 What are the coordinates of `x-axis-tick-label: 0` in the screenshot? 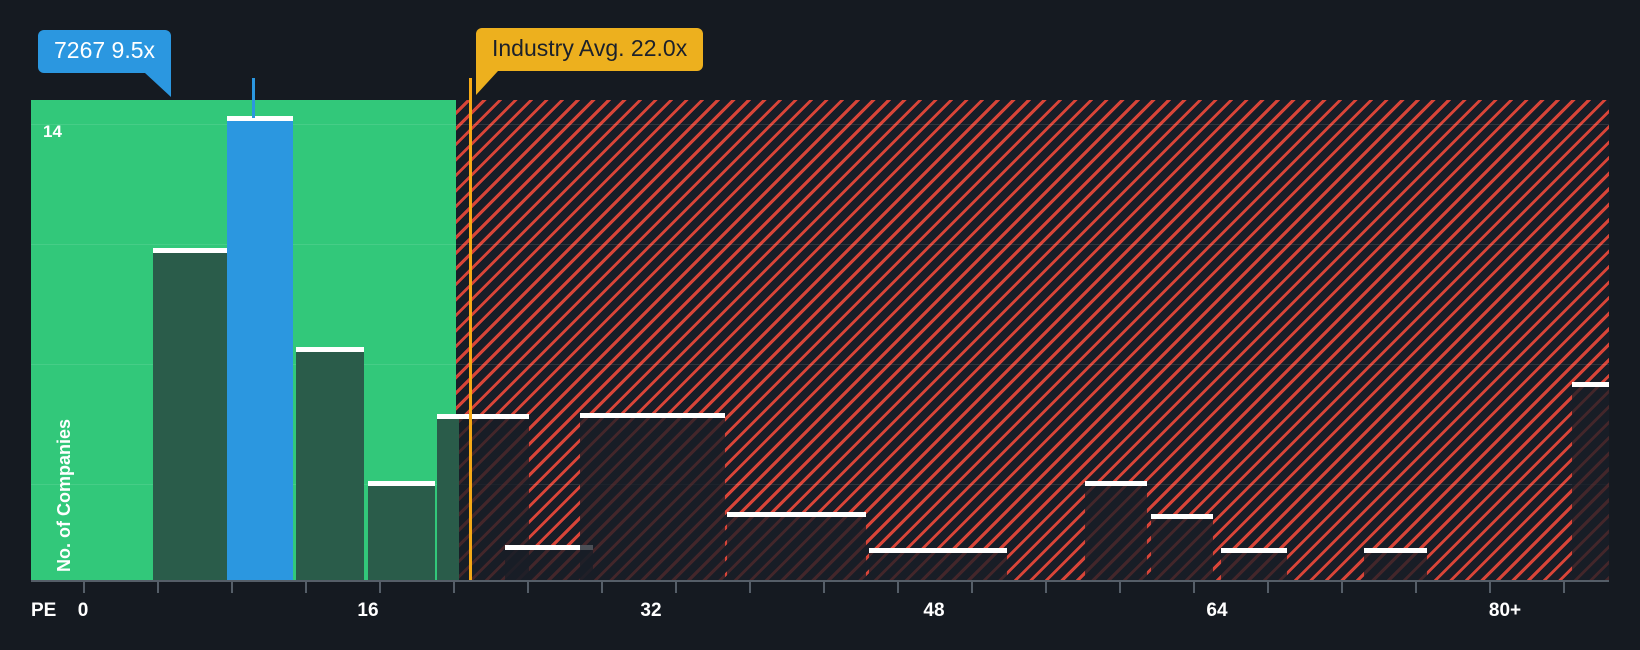 It's located at (83, 610).